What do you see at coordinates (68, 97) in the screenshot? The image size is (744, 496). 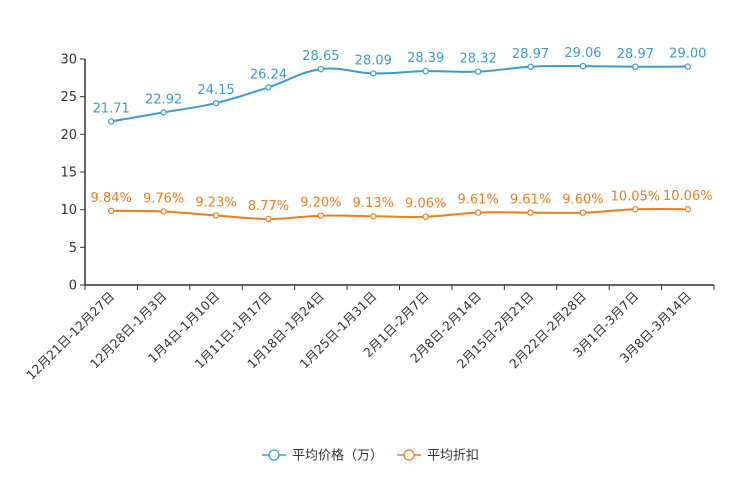 I see `y-tick-label: 25` at bounding box center [68, 97].